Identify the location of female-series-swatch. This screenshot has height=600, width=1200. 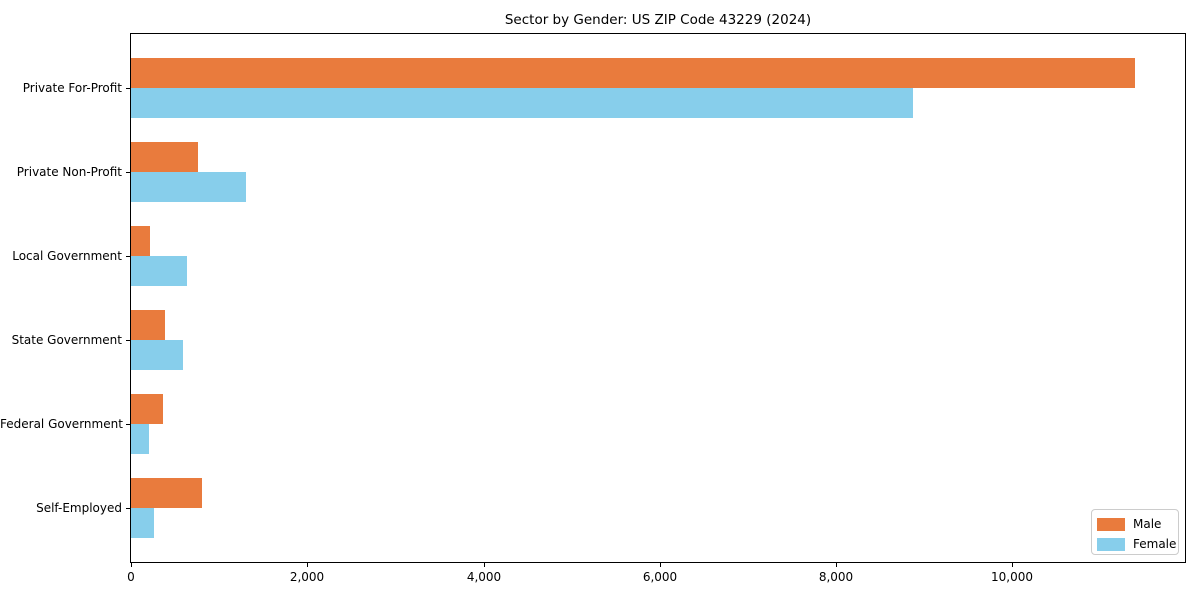
(1111, 544).